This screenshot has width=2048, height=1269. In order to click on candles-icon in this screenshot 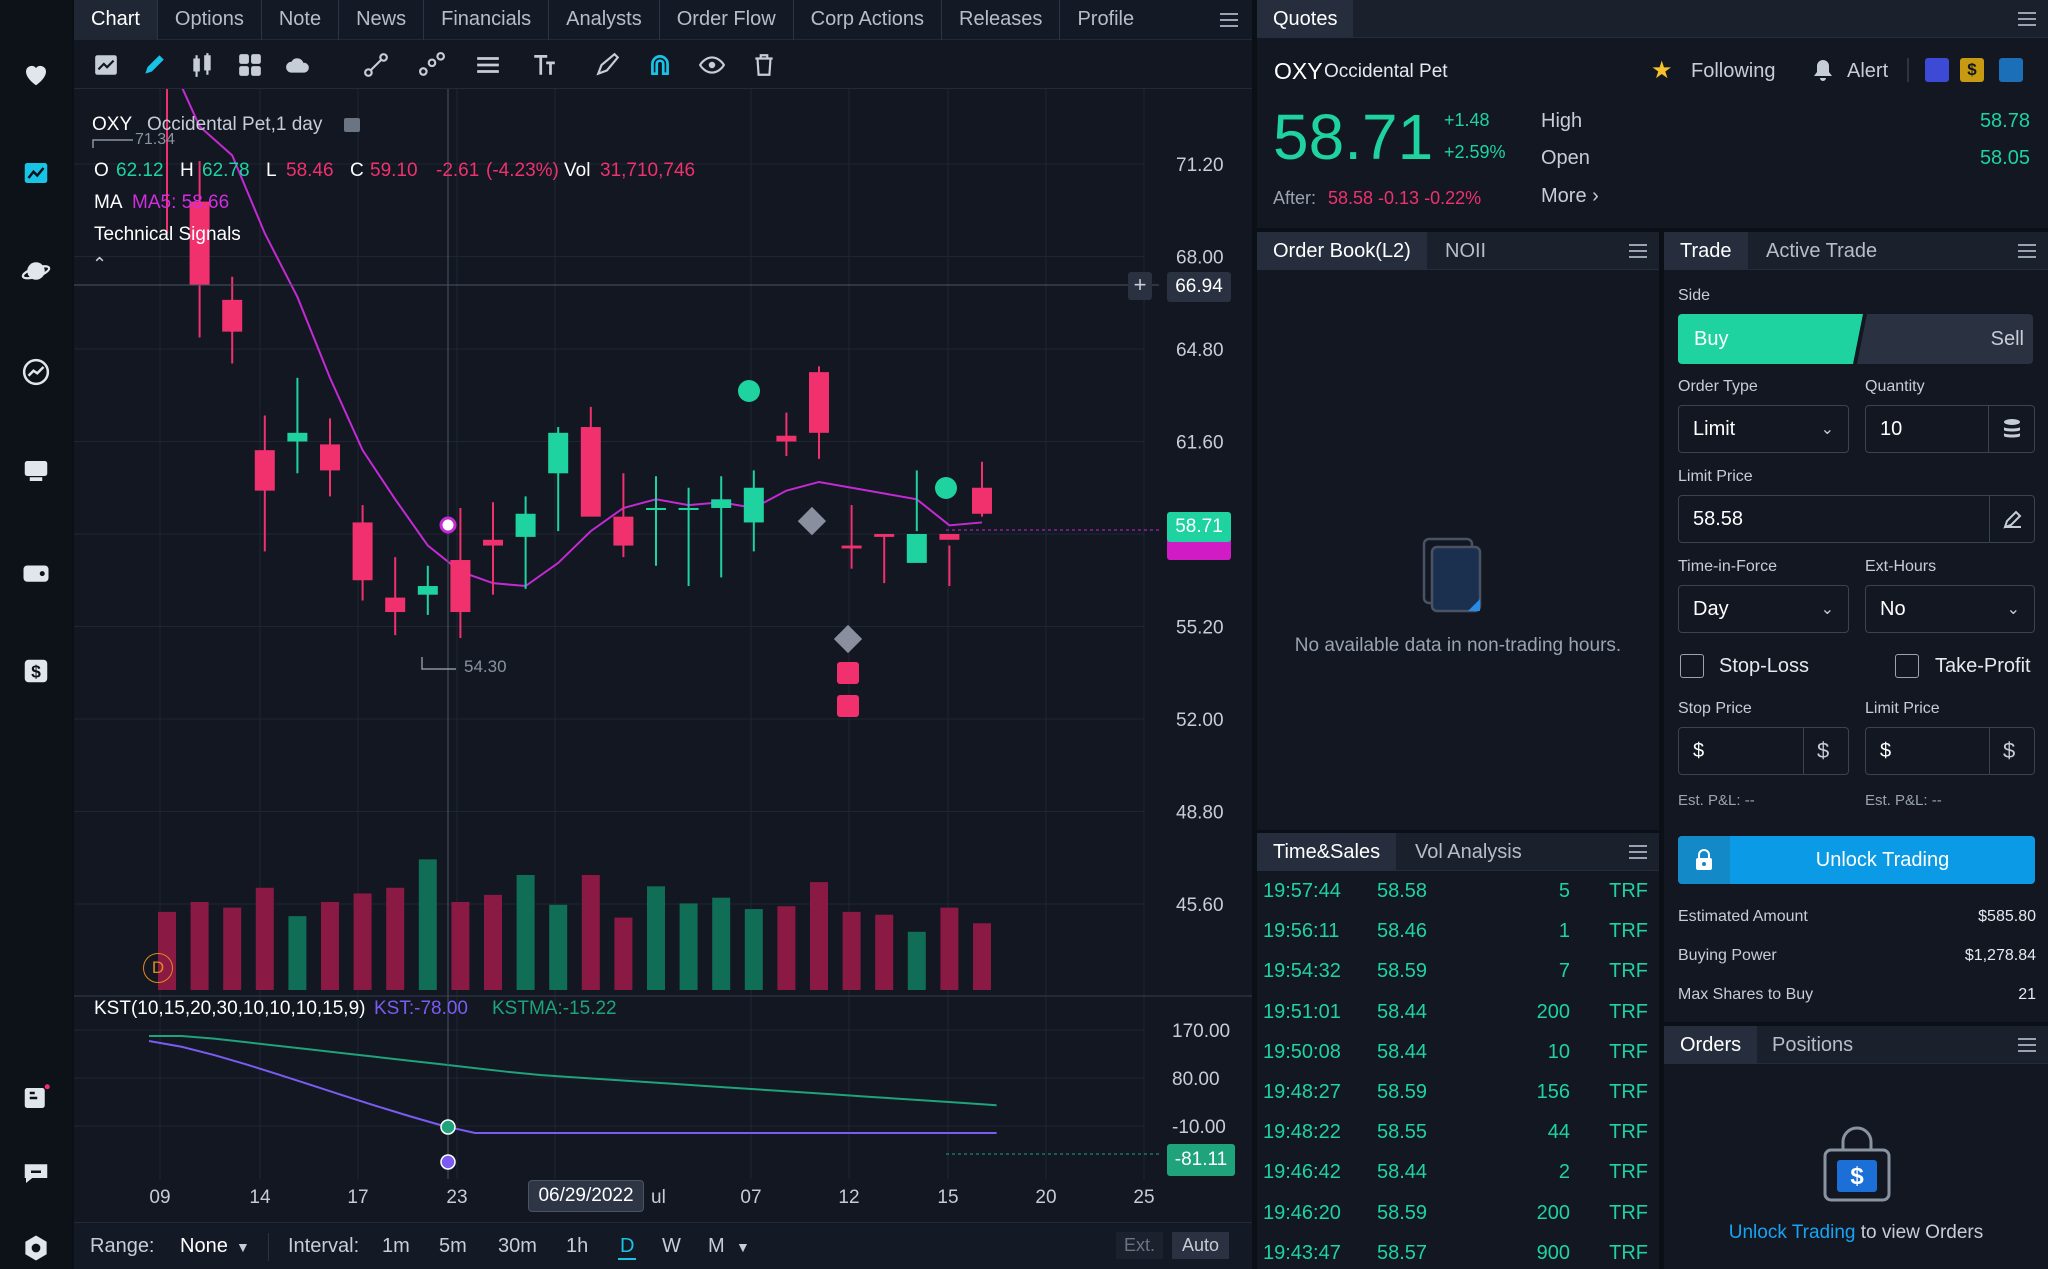, I will do `click(202, 65)`.